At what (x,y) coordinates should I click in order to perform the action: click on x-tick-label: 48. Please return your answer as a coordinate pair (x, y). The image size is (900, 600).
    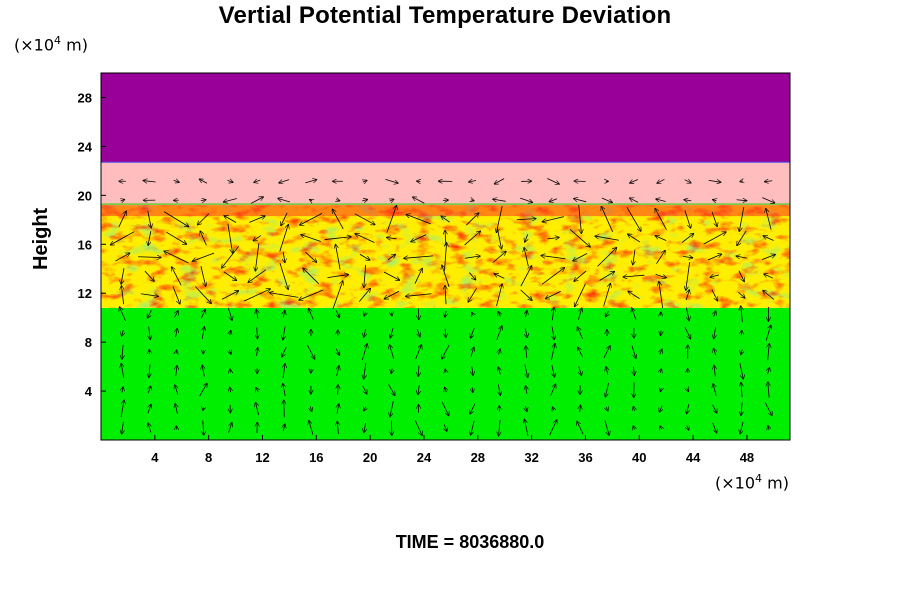
    Looking at the image, I should click on (747, 457).